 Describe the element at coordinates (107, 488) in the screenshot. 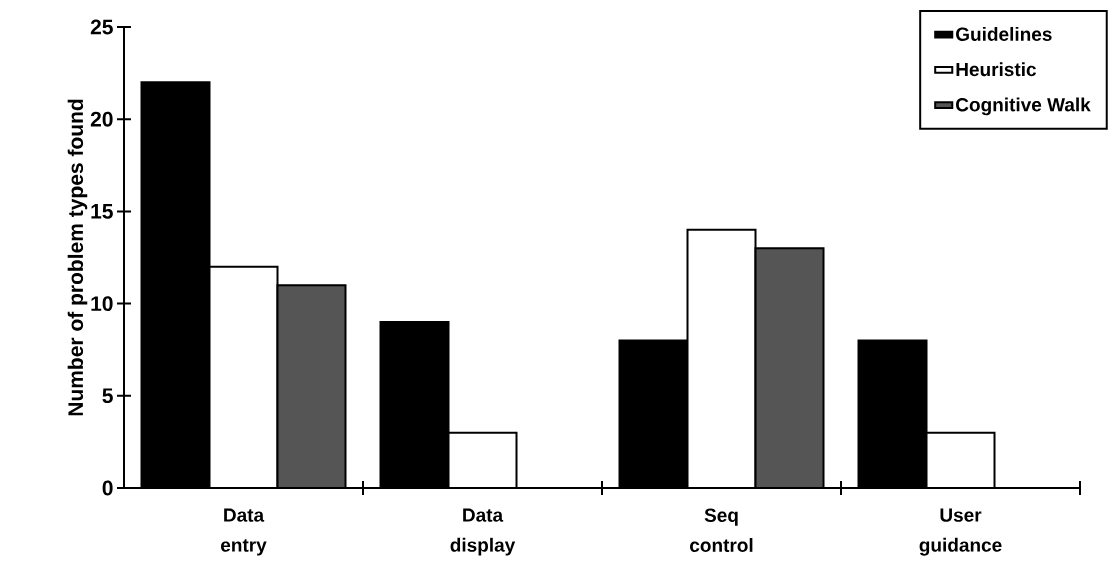

I see `y-tick-label: 0` at that location.